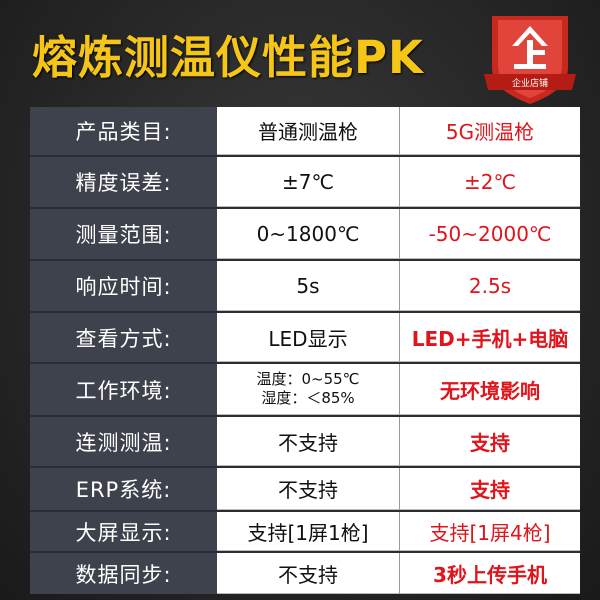 The height and width of the screenshot is (600, 600). Describe the element at coordinates (530, 60) in the screenshot. I see `enterprise-shield-icon: 企业店铺` at that location.